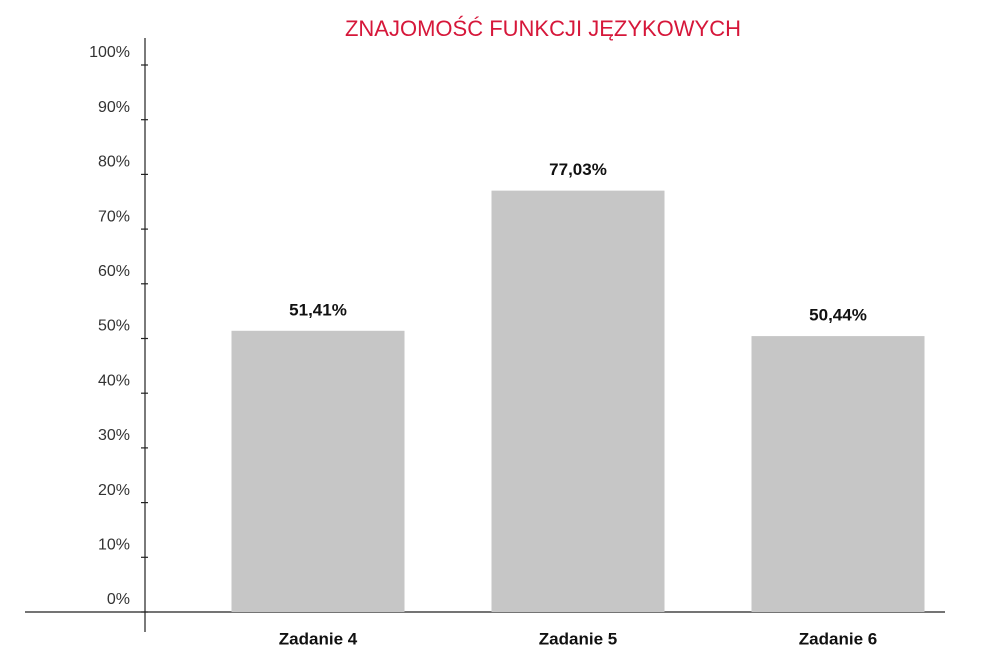 The image size is (1000, 661). Describe the element at coordinates (114, 326) in the screenshot. I see `y-tick-label: 50%` at that location.